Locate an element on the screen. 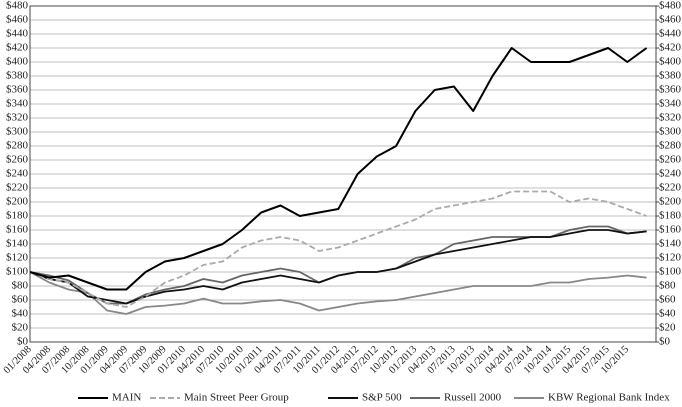  y2-tick-label: $380 is located at coordinates (670, 76).